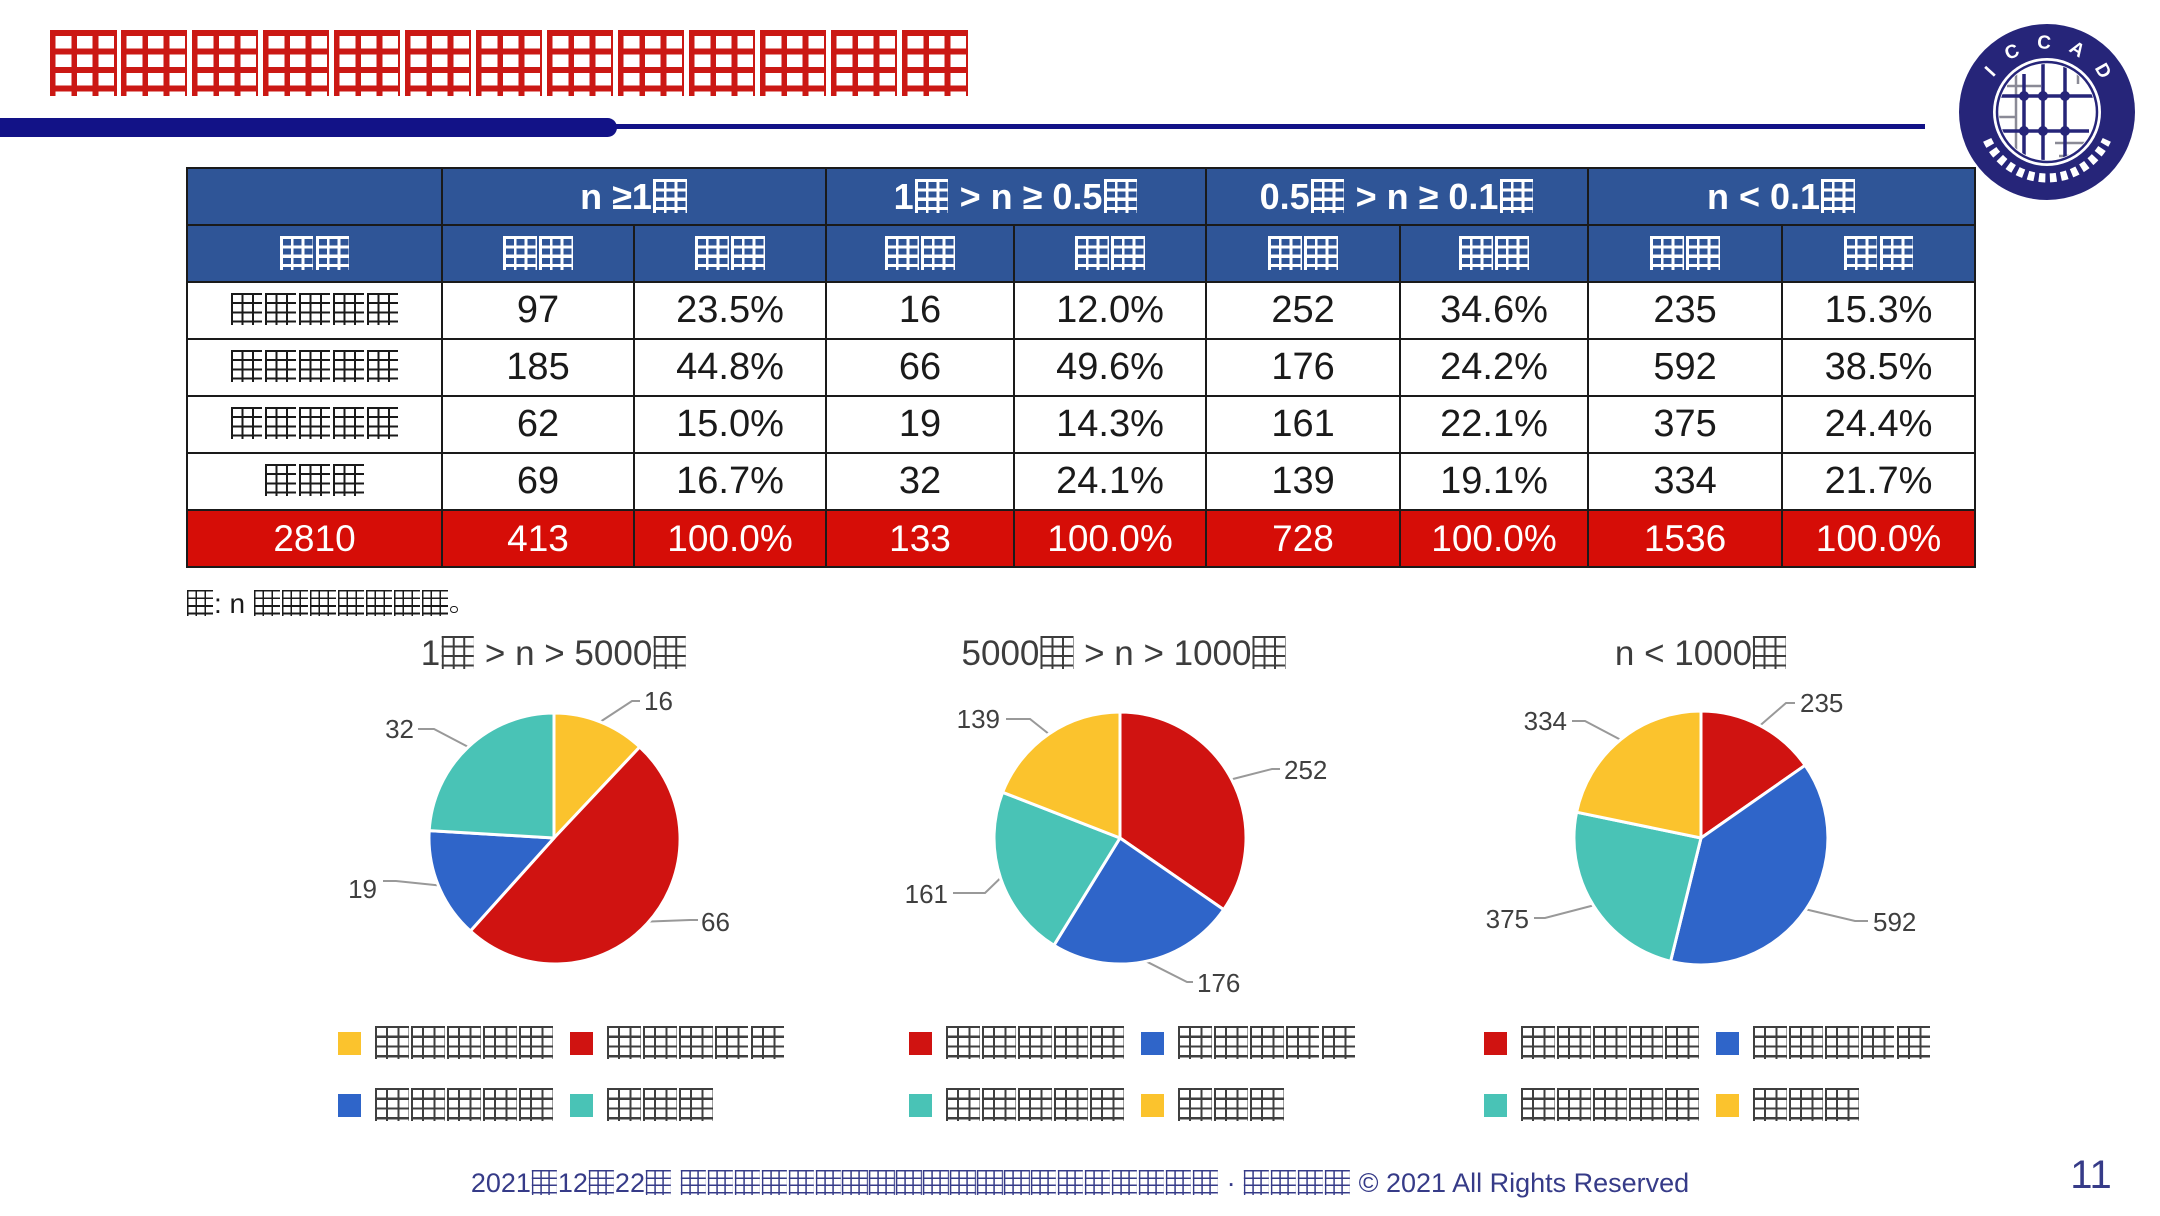 This screenshot has width=2160, height=1216. Describe the element at coordinates (1218, 983) in the screenshot. I see `svg-text: 176` at that location.